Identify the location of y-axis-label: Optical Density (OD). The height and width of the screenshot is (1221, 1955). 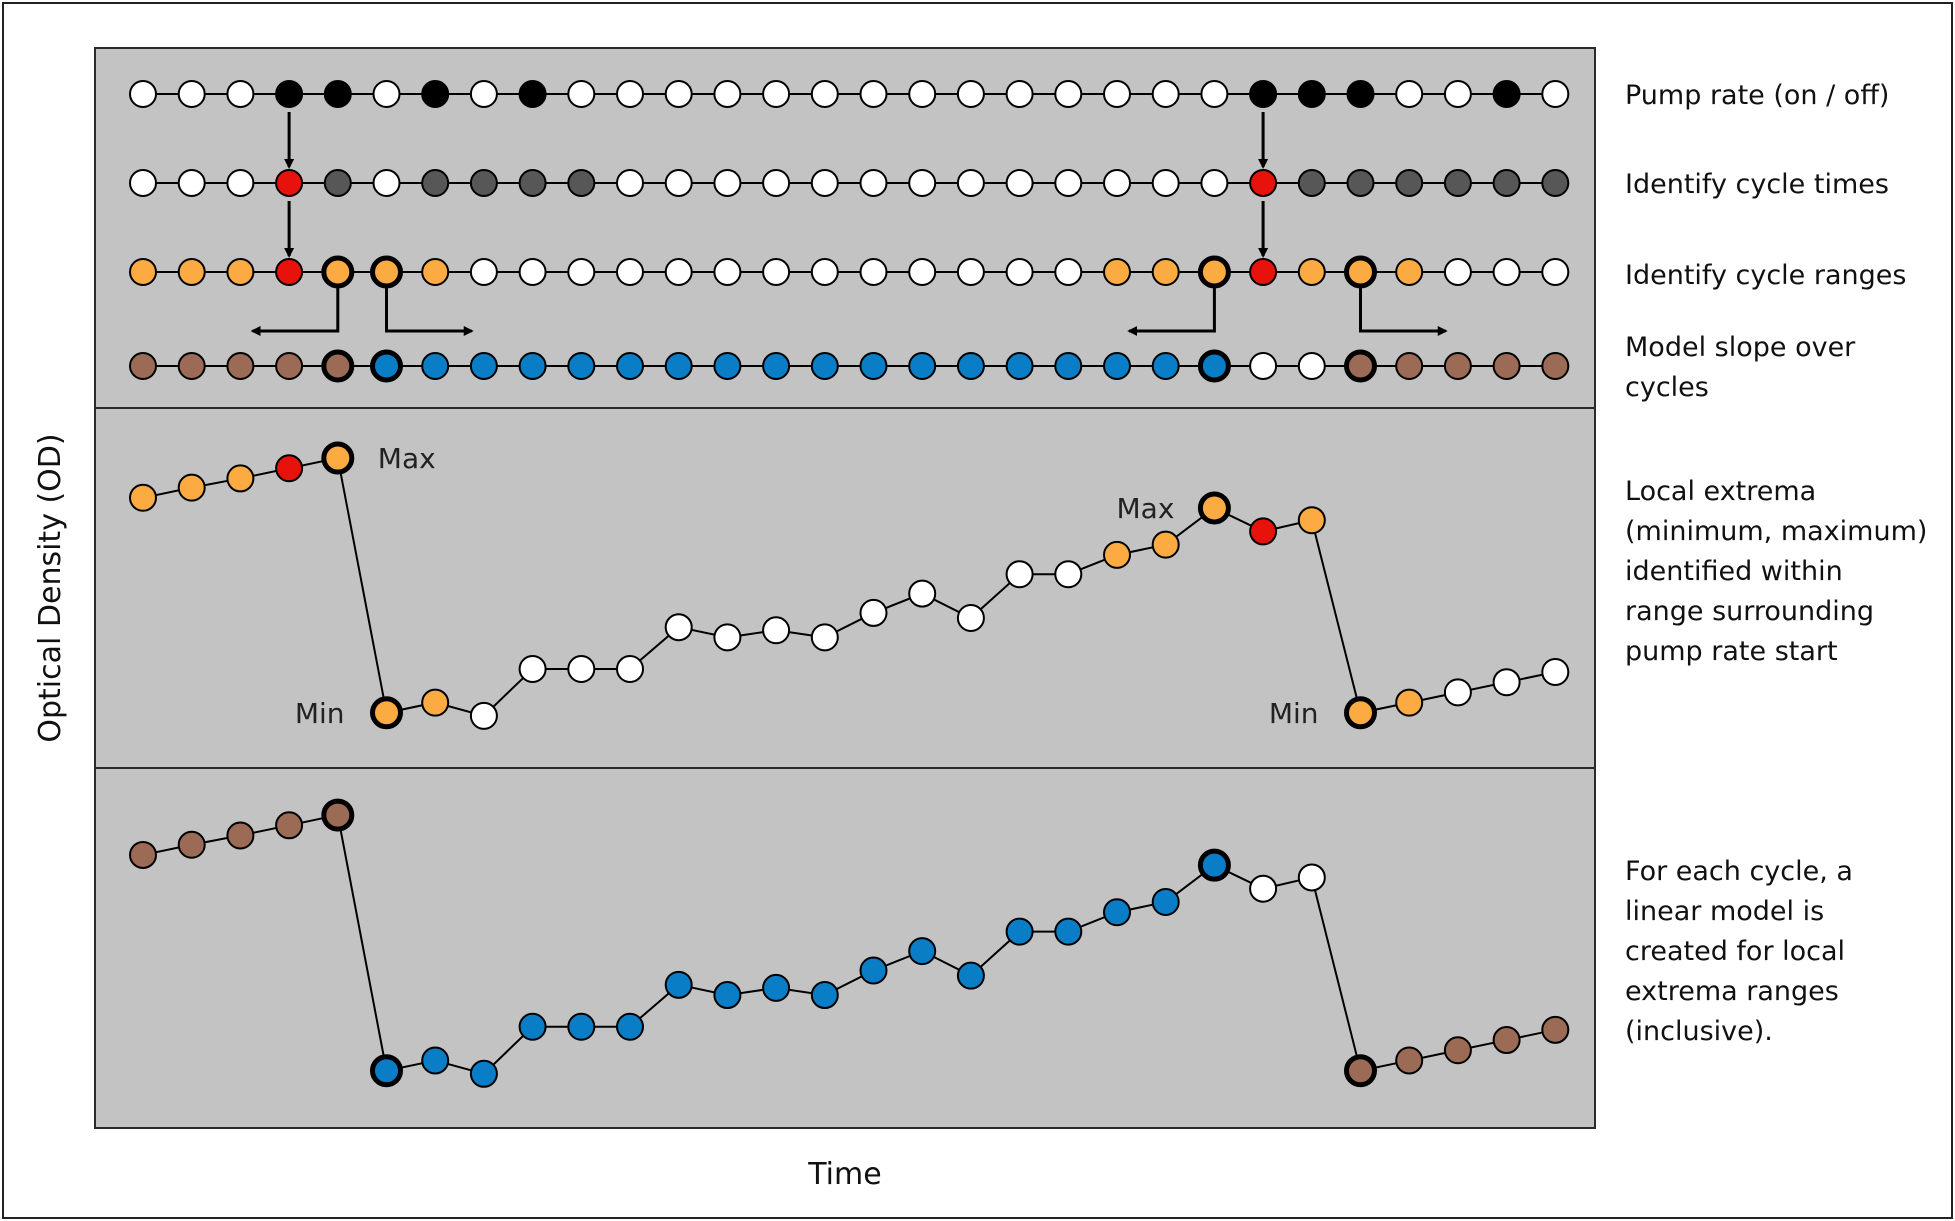
(50, 587).